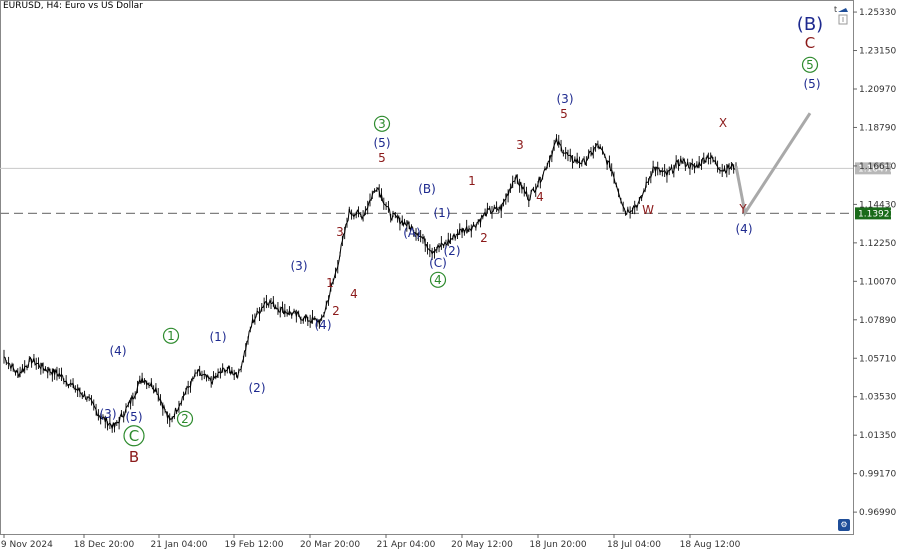  What do you see at coordinates (742, 209) in the screenshot?
I see `wave-label: Y` at bounding box center [742, 209].